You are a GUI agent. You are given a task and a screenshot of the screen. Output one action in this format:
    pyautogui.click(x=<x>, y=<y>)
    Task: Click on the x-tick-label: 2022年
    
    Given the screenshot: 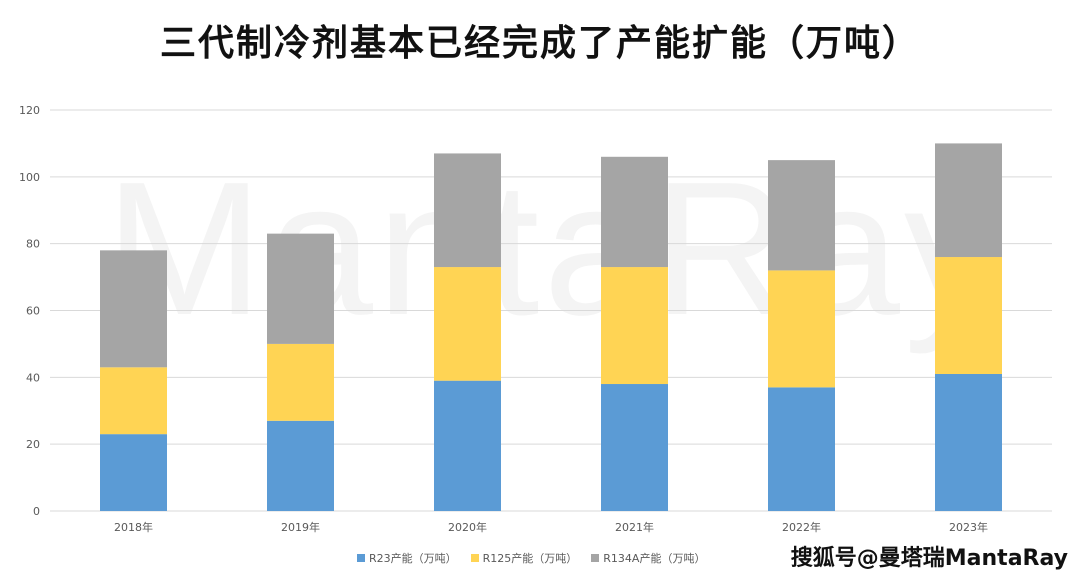 What is the action you would take?
    pyautogui.click(x=801, y=527)
    